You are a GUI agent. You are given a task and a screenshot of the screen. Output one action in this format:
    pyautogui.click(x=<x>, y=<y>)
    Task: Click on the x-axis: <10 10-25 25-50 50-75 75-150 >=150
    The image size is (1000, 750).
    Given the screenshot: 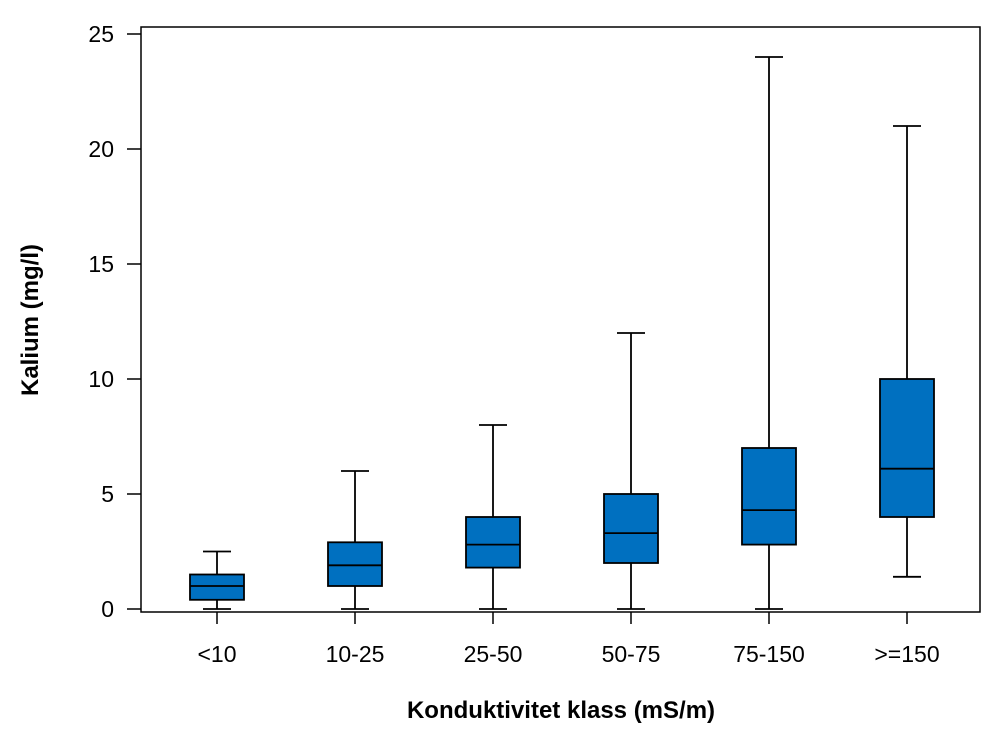 What is the action you would take?
    pyautogui.click(x=568, y=639)
    